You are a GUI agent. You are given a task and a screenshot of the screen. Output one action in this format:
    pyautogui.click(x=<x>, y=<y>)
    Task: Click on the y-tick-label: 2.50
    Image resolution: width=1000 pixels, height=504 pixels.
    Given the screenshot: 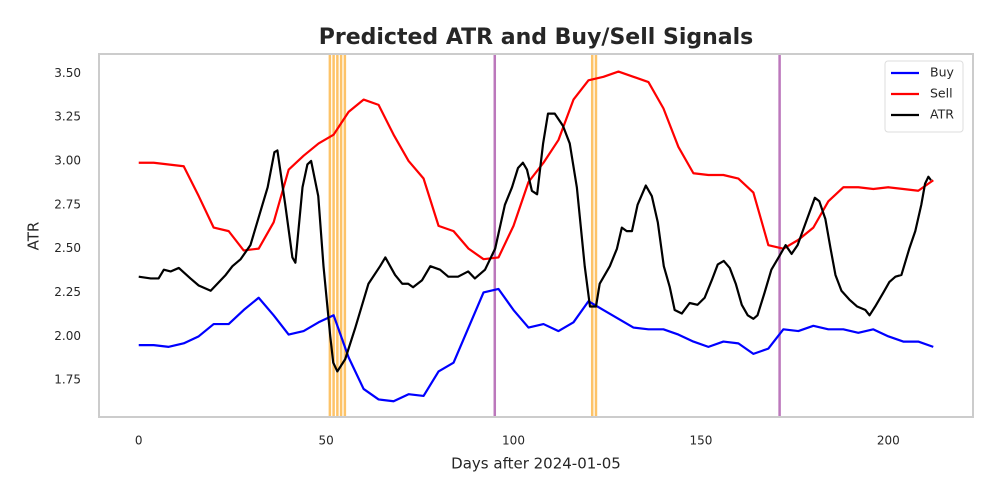 What is the action you would take?
    pyautogui.click(x=67, y=248)
    